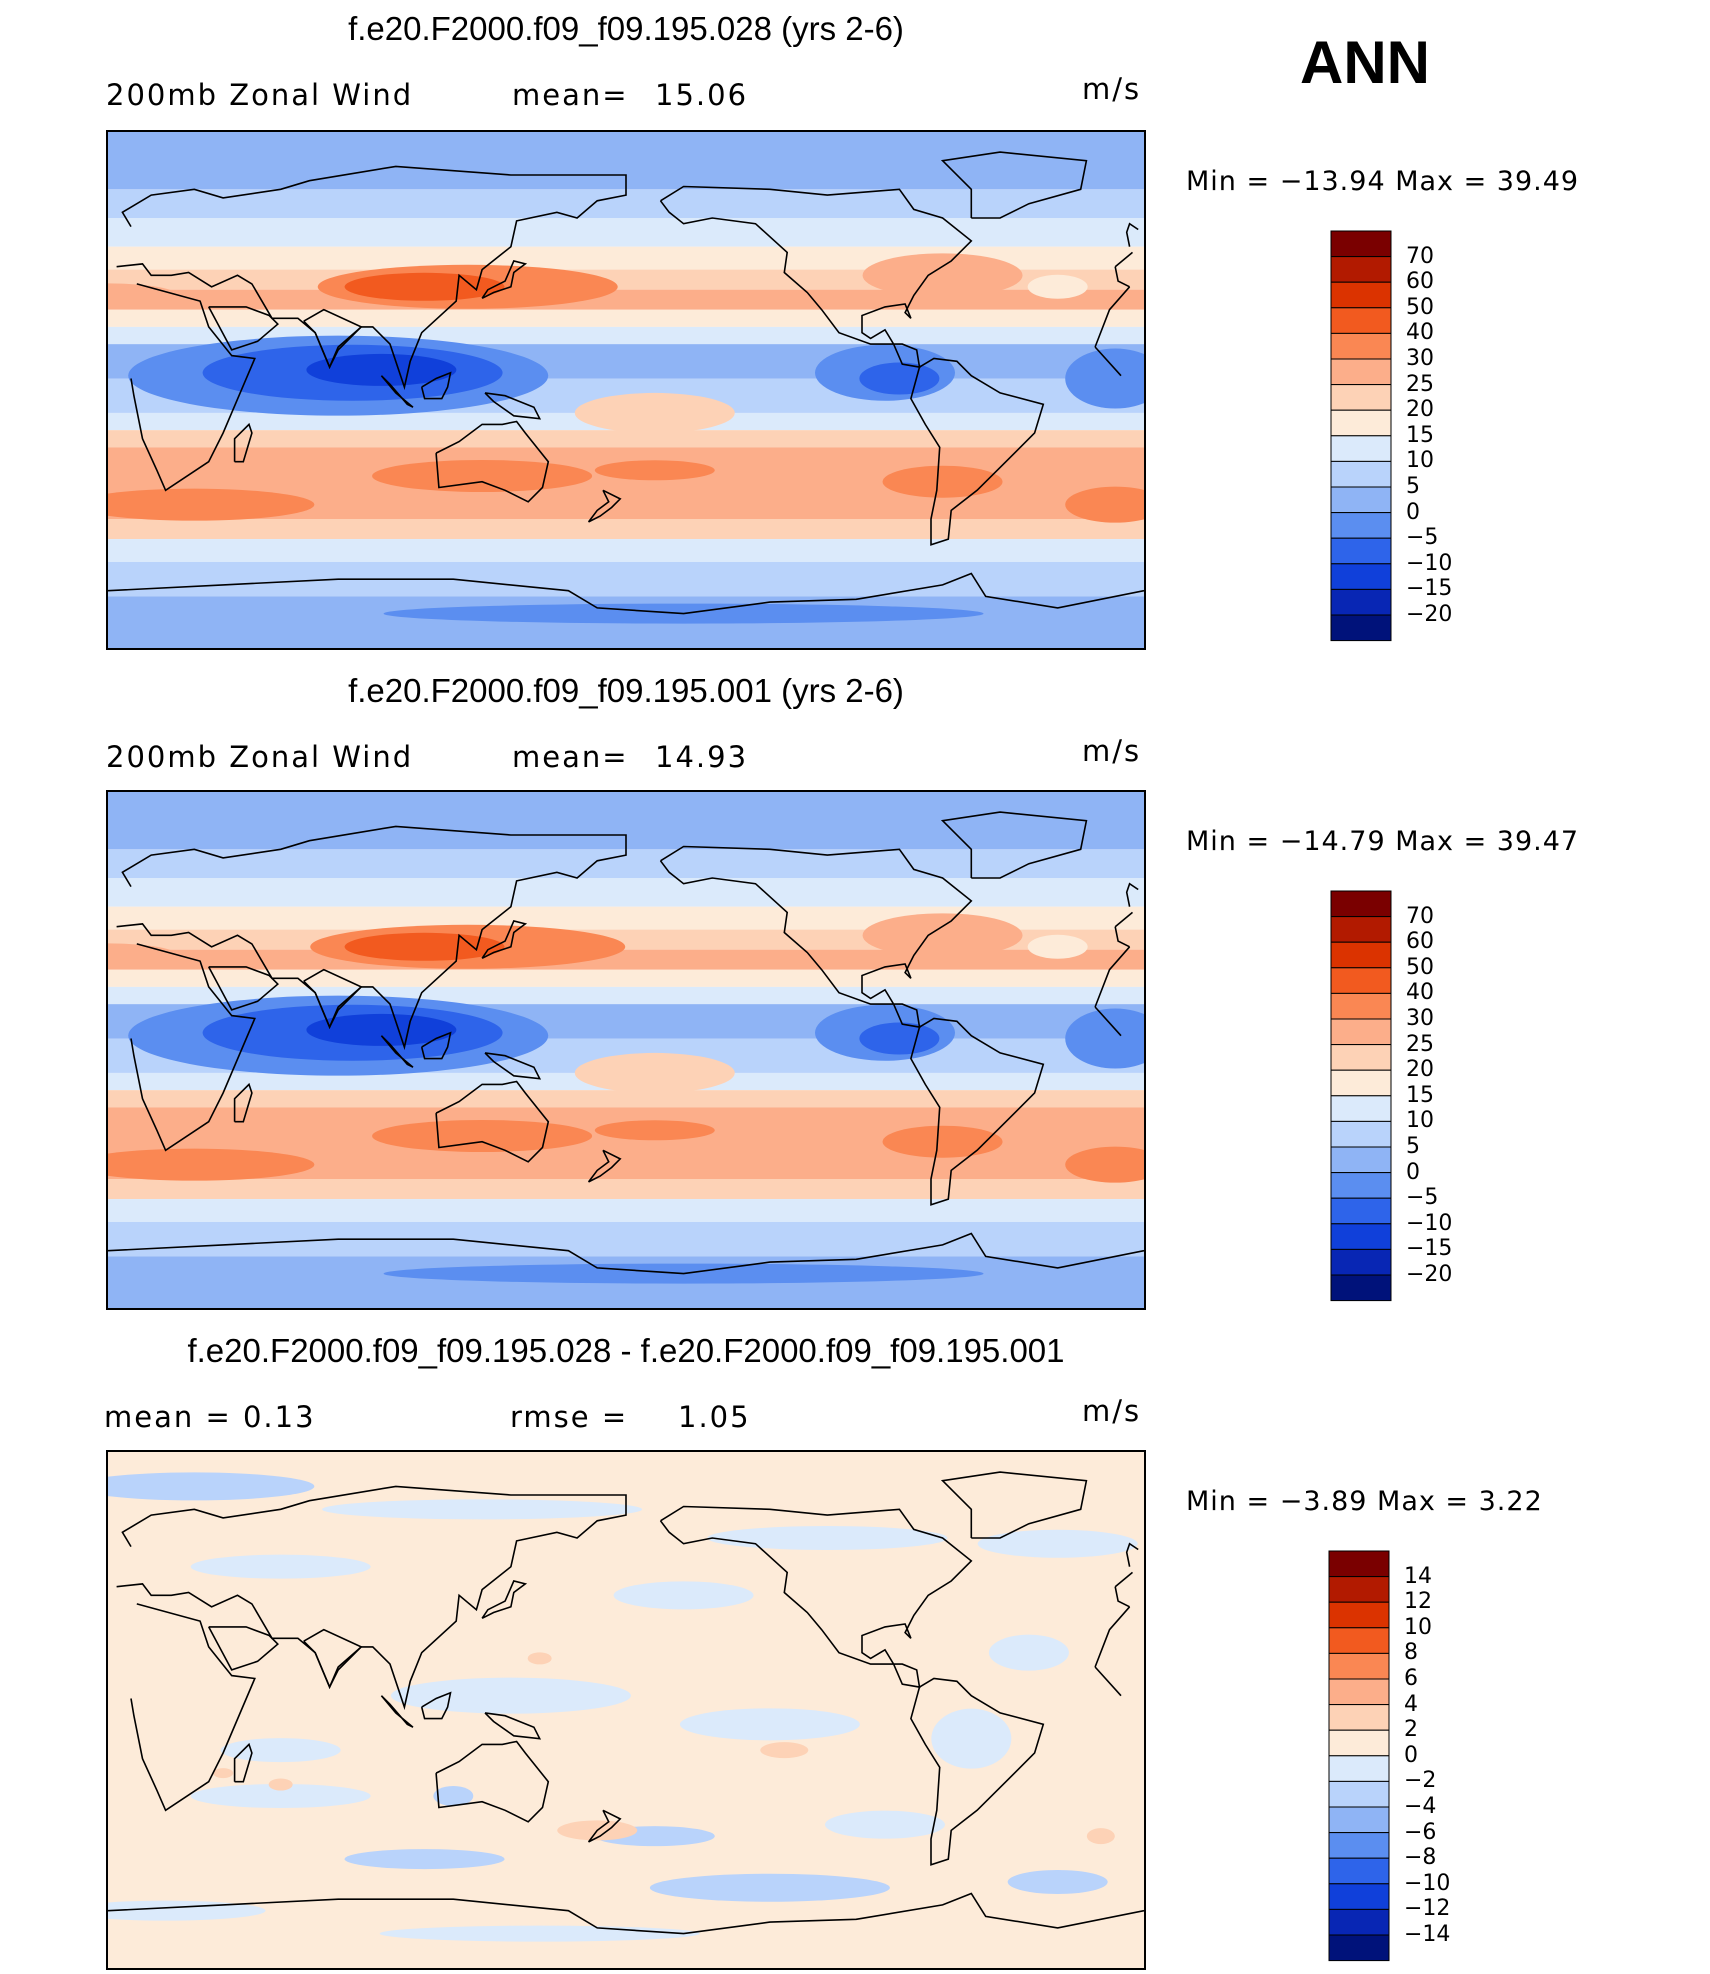  What do you see at coordinates (1420, 307) in the screenshot?
I see `colorbar-tick-label: 50` at bounding box center [1420, 307].